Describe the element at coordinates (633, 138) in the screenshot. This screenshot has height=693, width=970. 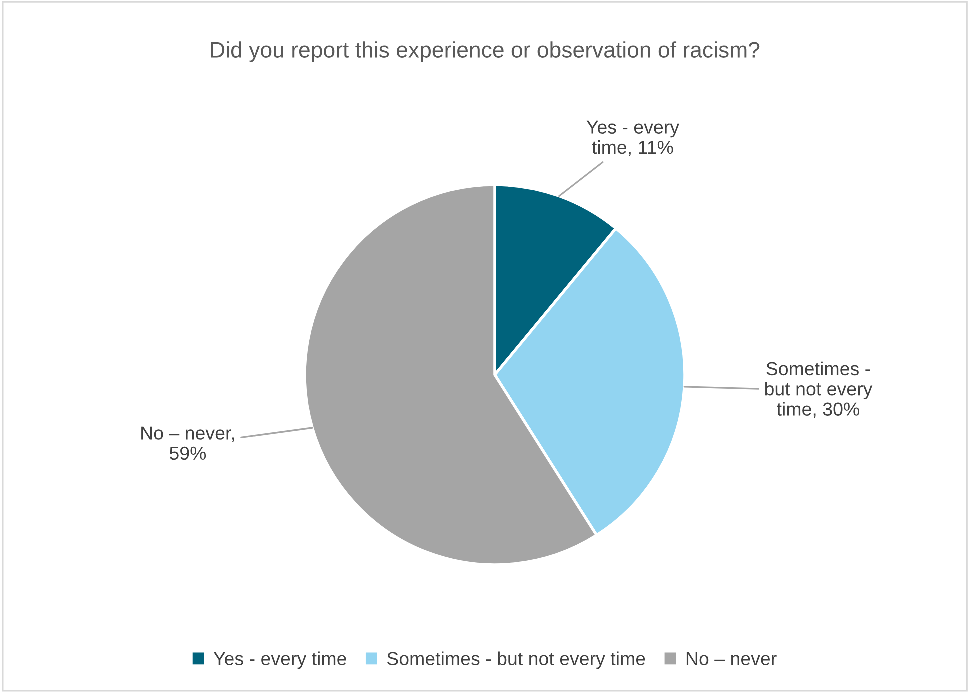
I see `data-label: Yes - every time, 11%` at that location.